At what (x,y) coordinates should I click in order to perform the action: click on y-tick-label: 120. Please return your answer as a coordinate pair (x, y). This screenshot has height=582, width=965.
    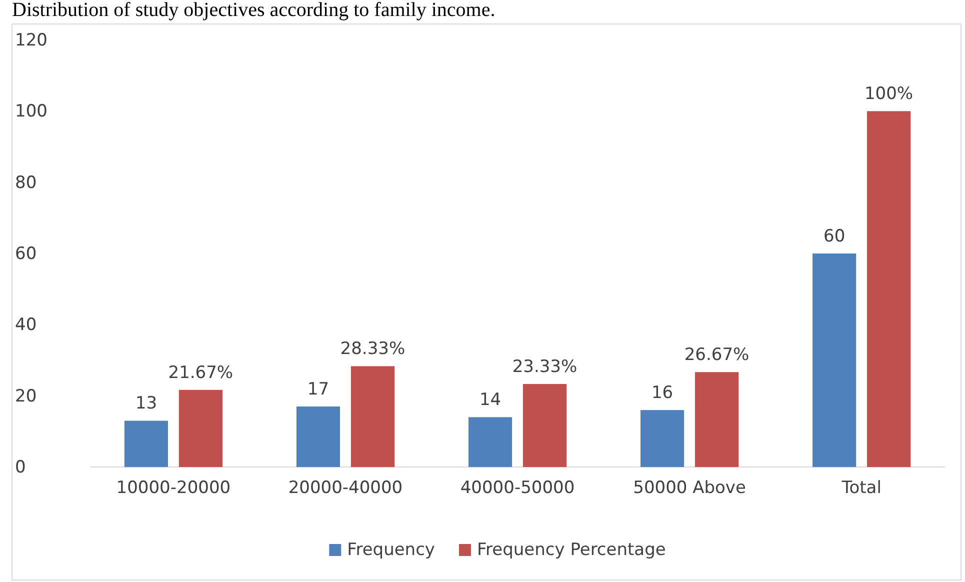
    Looking at the image, I should click on (31, 40).